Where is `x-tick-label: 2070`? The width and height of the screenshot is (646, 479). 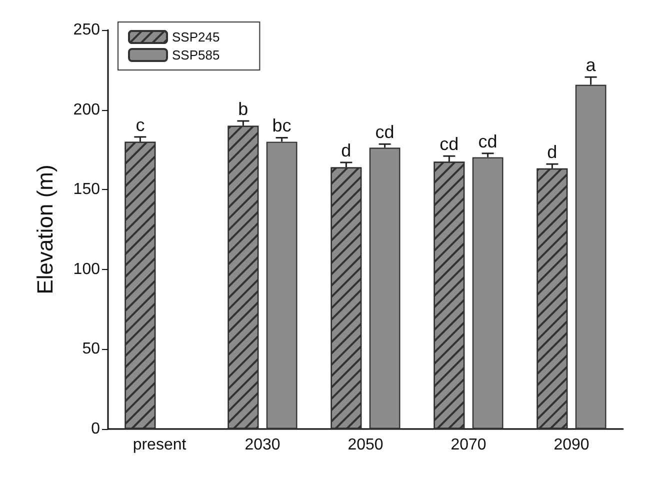
x-tick-label: 2070 is located at coordinates (468, 445).